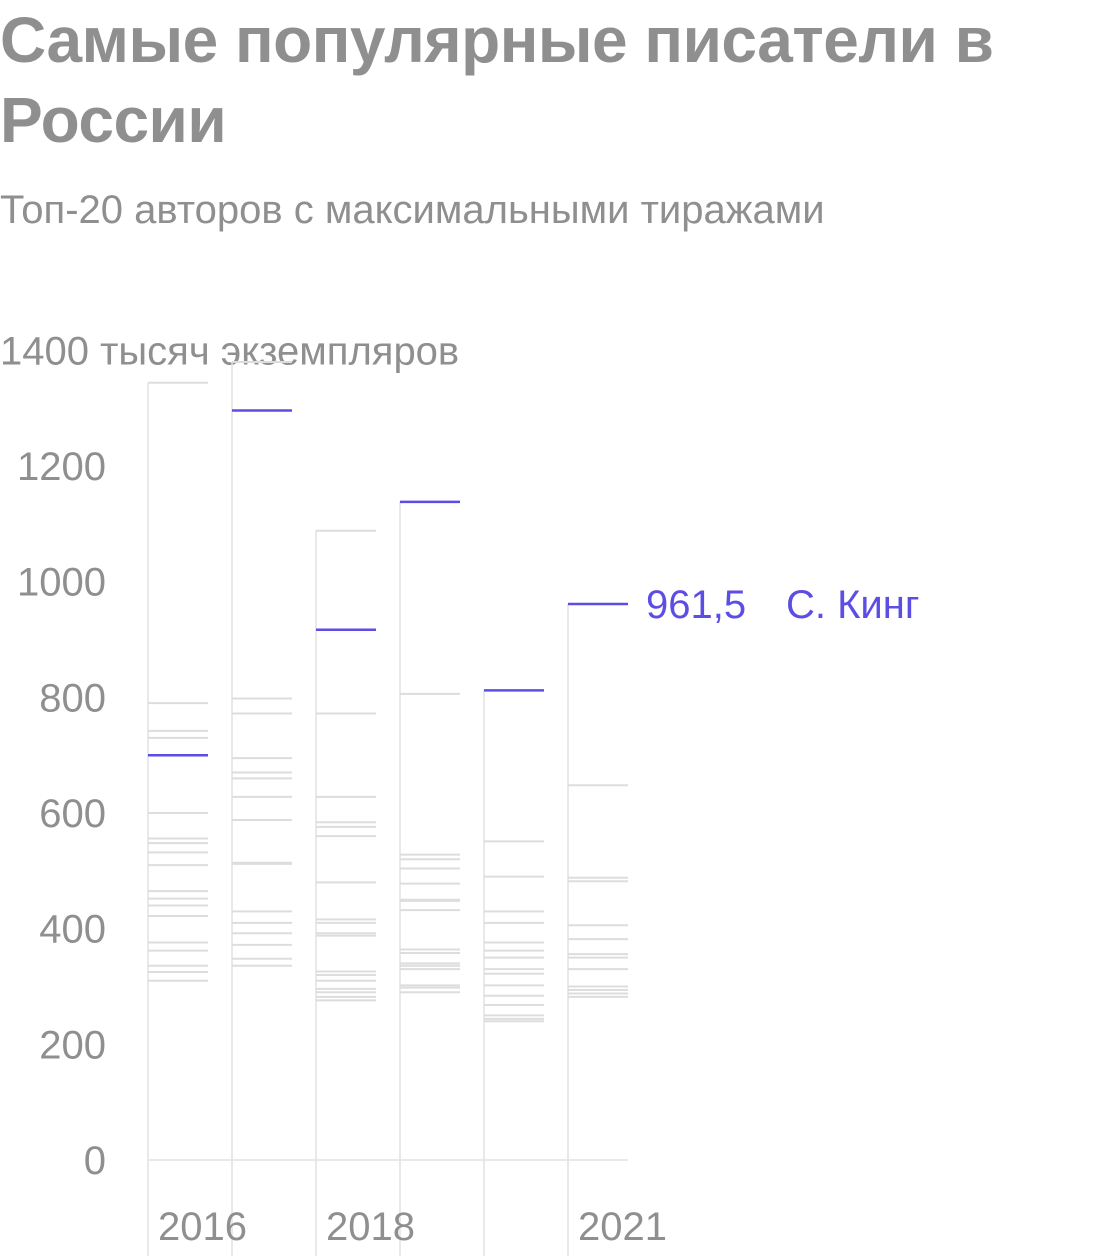 The width and height of the screenshot is (1120, 1256). What do you see at coordinates (202, 1227) in the screenshot?
I see `x-tick-label: 2016` at bounding box center [202, 1227].